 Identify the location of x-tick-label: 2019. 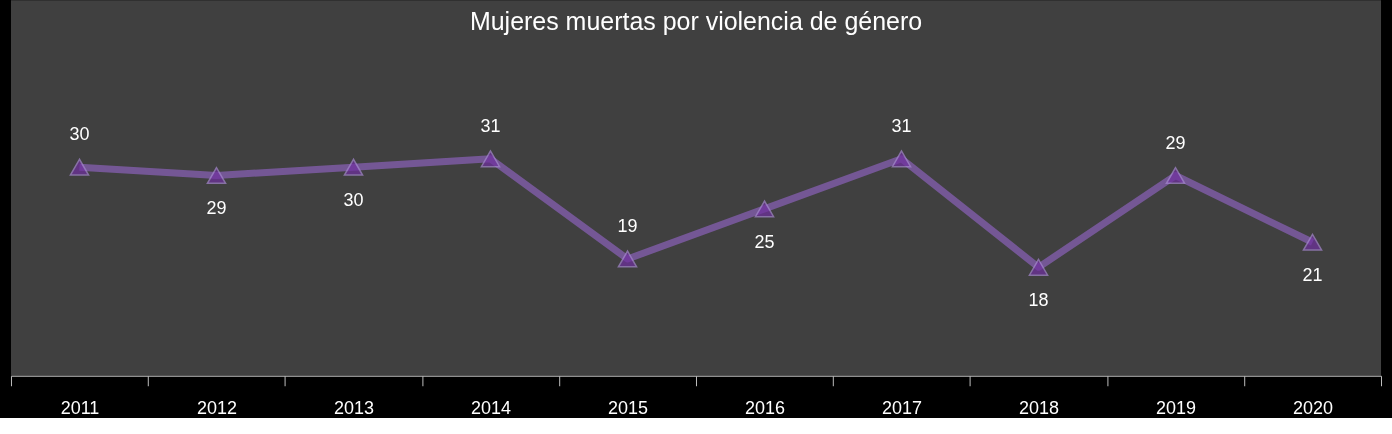
(1176, 408).